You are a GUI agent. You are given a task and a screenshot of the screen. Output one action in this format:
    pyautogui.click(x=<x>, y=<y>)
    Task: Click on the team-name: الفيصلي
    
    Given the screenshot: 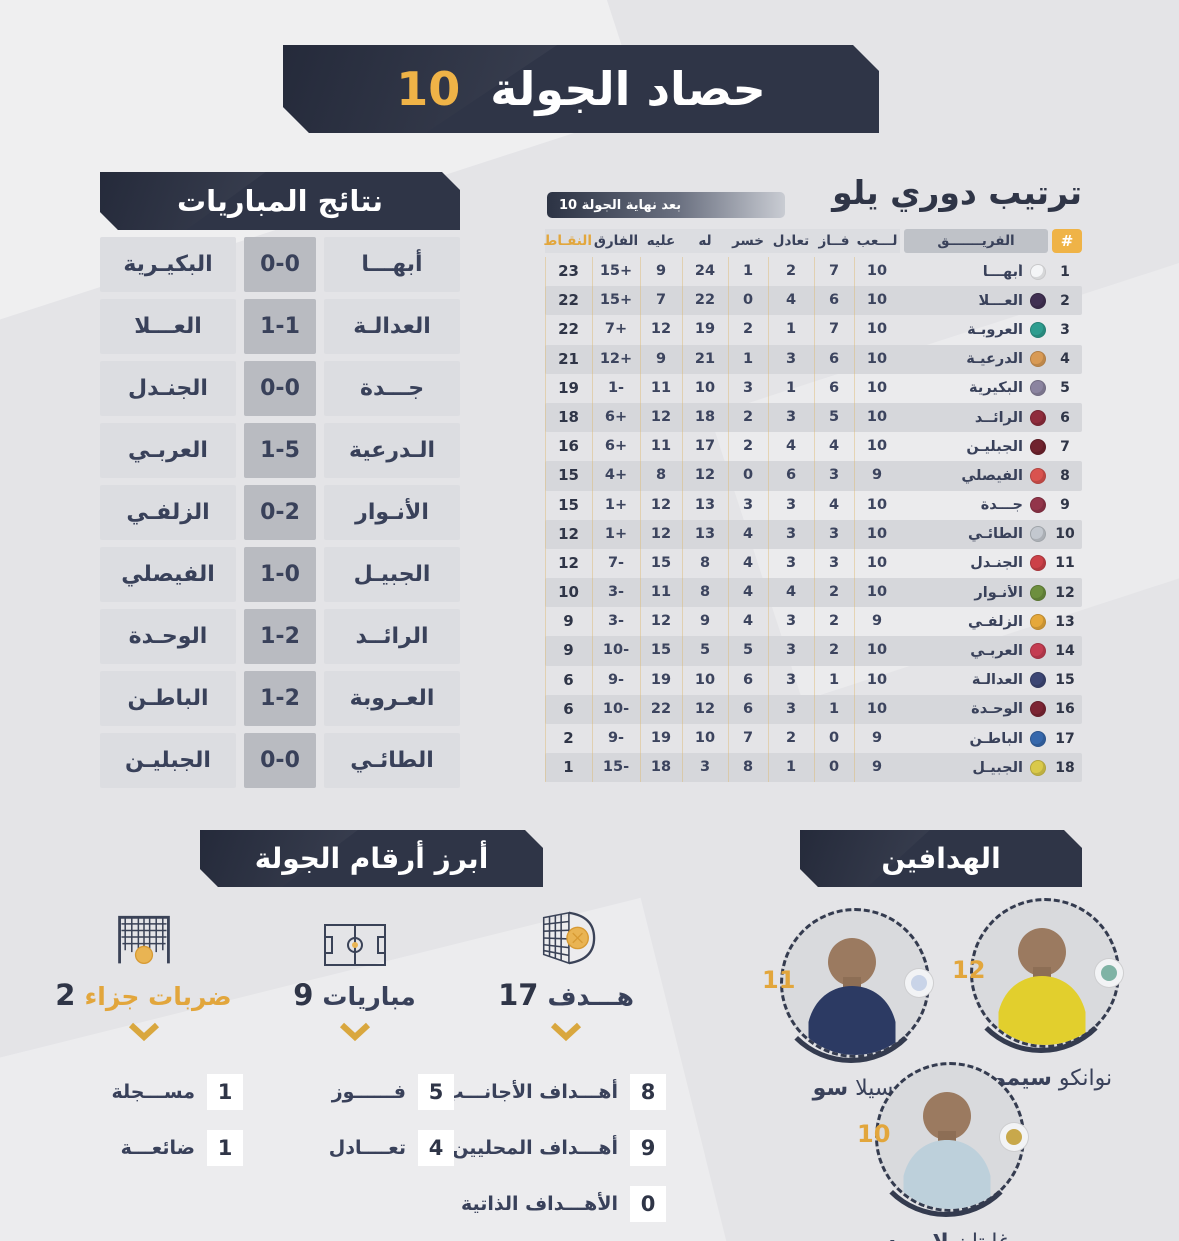 What is the action you would take?
    pyautogui.click(x=992, y=475)
    